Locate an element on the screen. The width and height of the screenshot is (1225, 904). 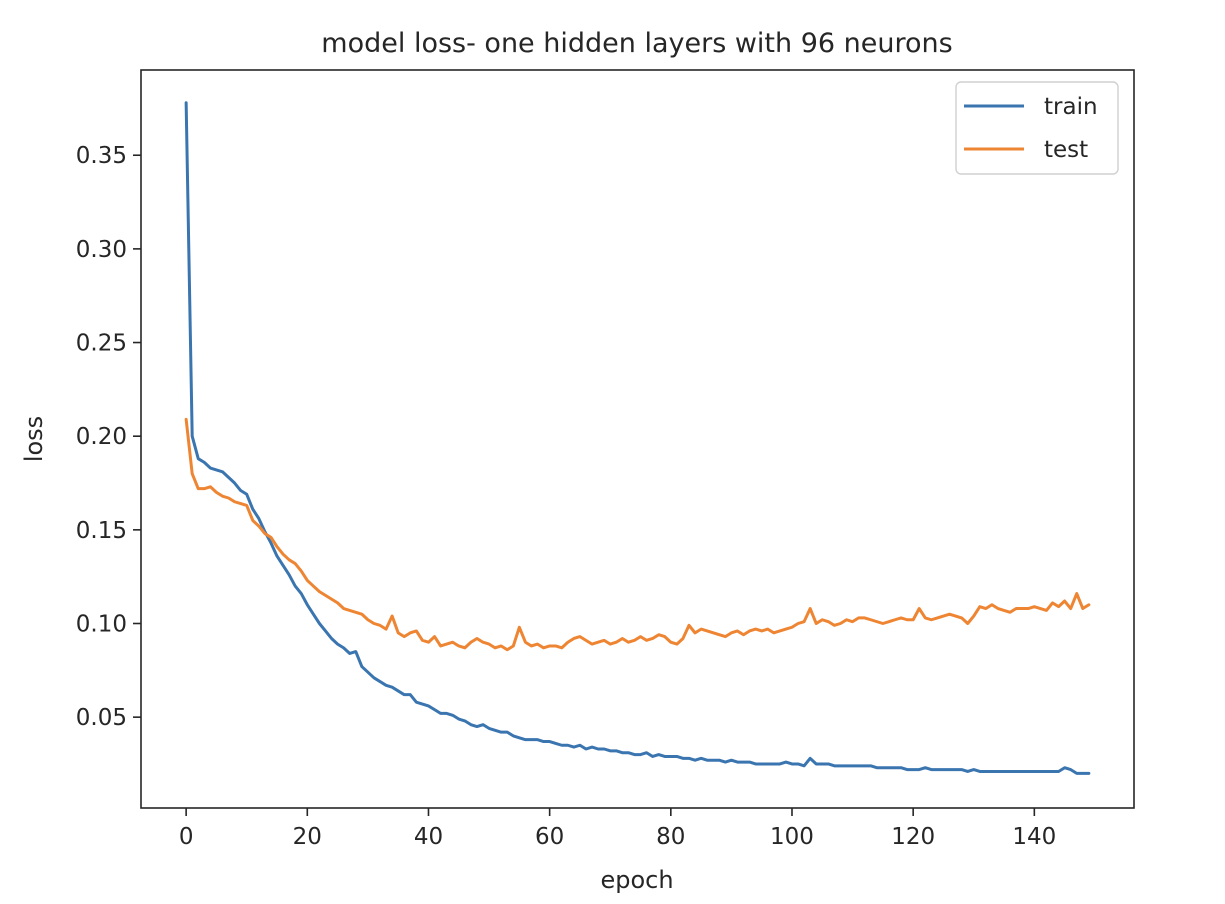
y-tick-label: 0.10 is located at coordinates (101, 625).